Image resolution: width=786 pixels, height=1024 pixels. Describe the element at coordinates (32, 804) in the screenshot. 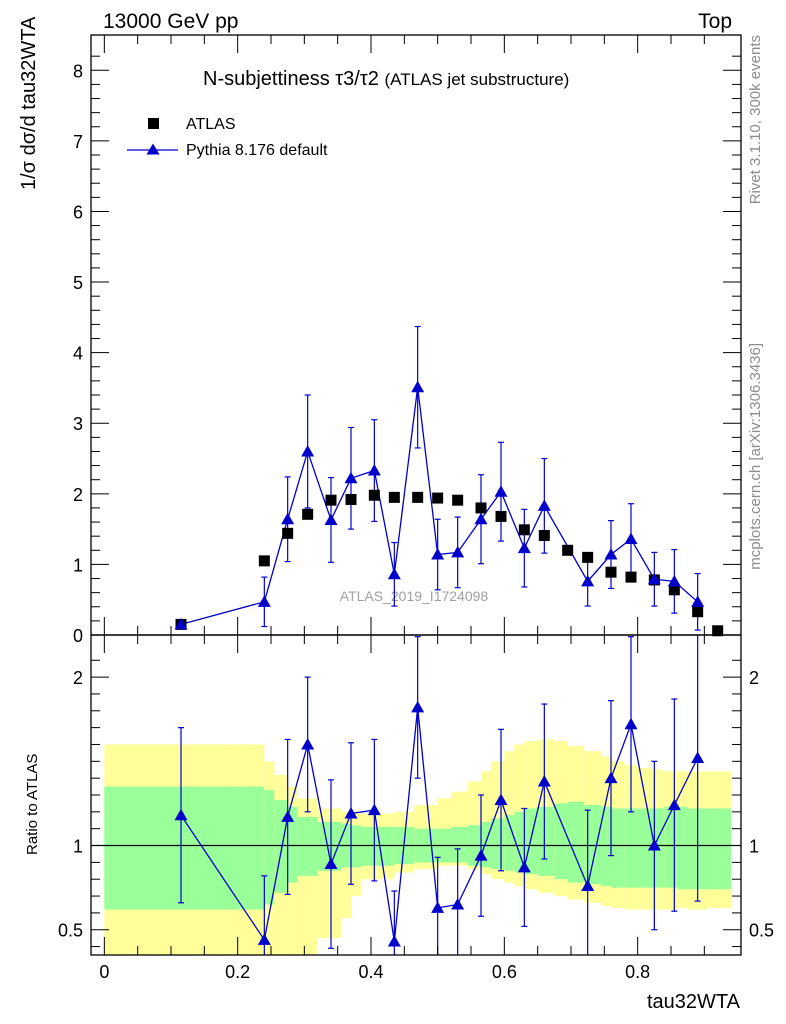

I see `ratio-y-axis-title: Ratio to ATLAS` at that location.